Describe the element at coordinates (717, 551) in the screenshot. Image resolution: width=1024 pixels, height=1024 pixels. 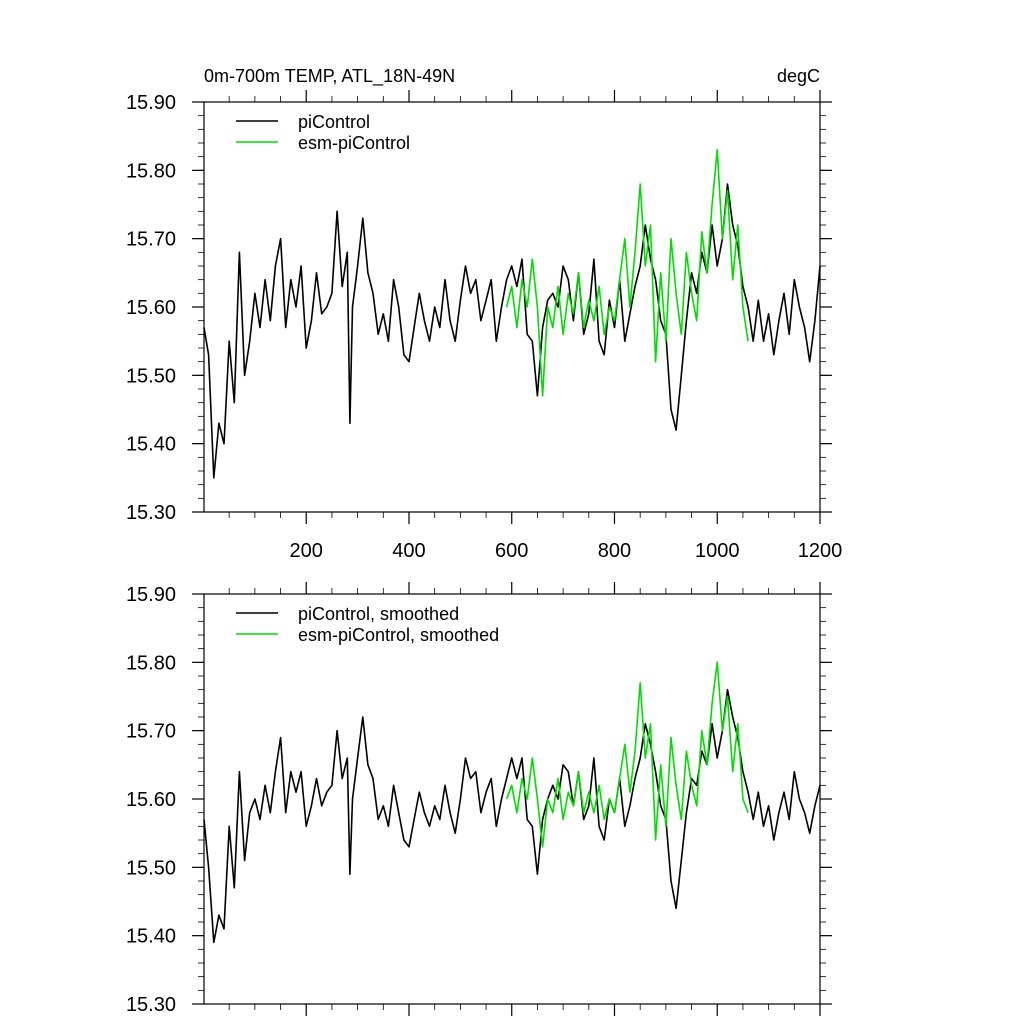
I see `top-x-tick-label: 1000` at that location.